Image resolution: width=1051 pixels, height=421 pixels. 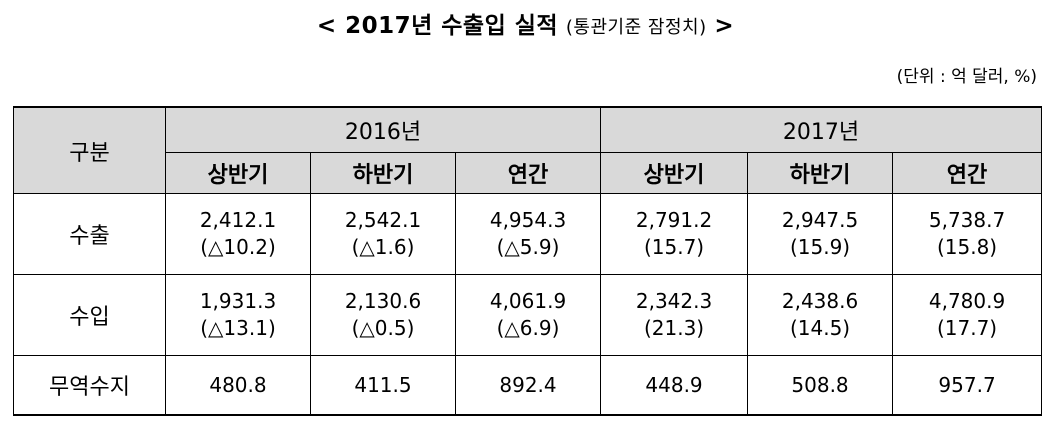 What do you see at coordinates (636, 27) in the screenshot?
I see `title-subtitle: (통관기준 잠정치)` at bounding box center [636, 27].